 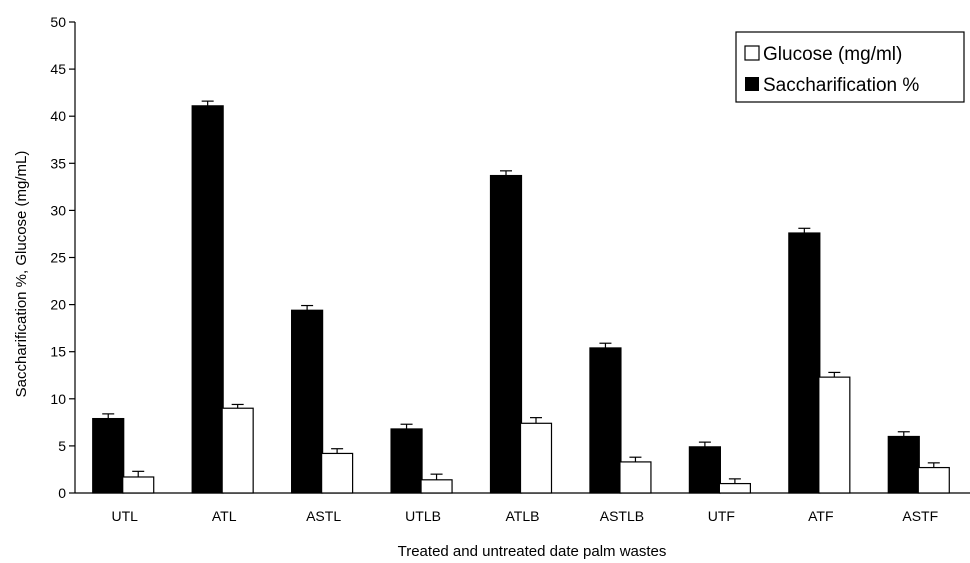 I want to click on x-tick-label: UTL, so click(x=124, y=516).